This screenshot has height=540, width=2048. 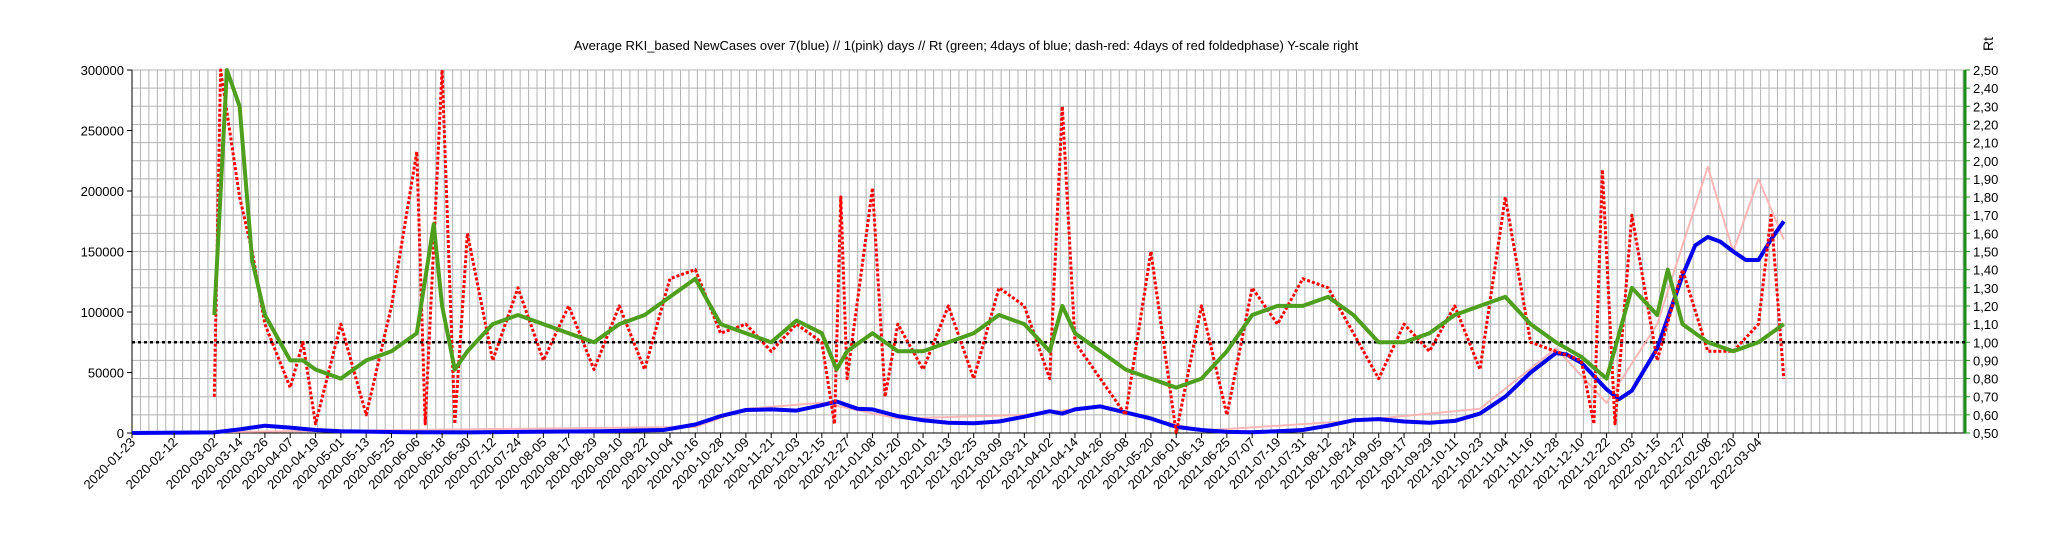 I want to click on y-right-tick-label: 1,00, so click(x=1985, y=342).